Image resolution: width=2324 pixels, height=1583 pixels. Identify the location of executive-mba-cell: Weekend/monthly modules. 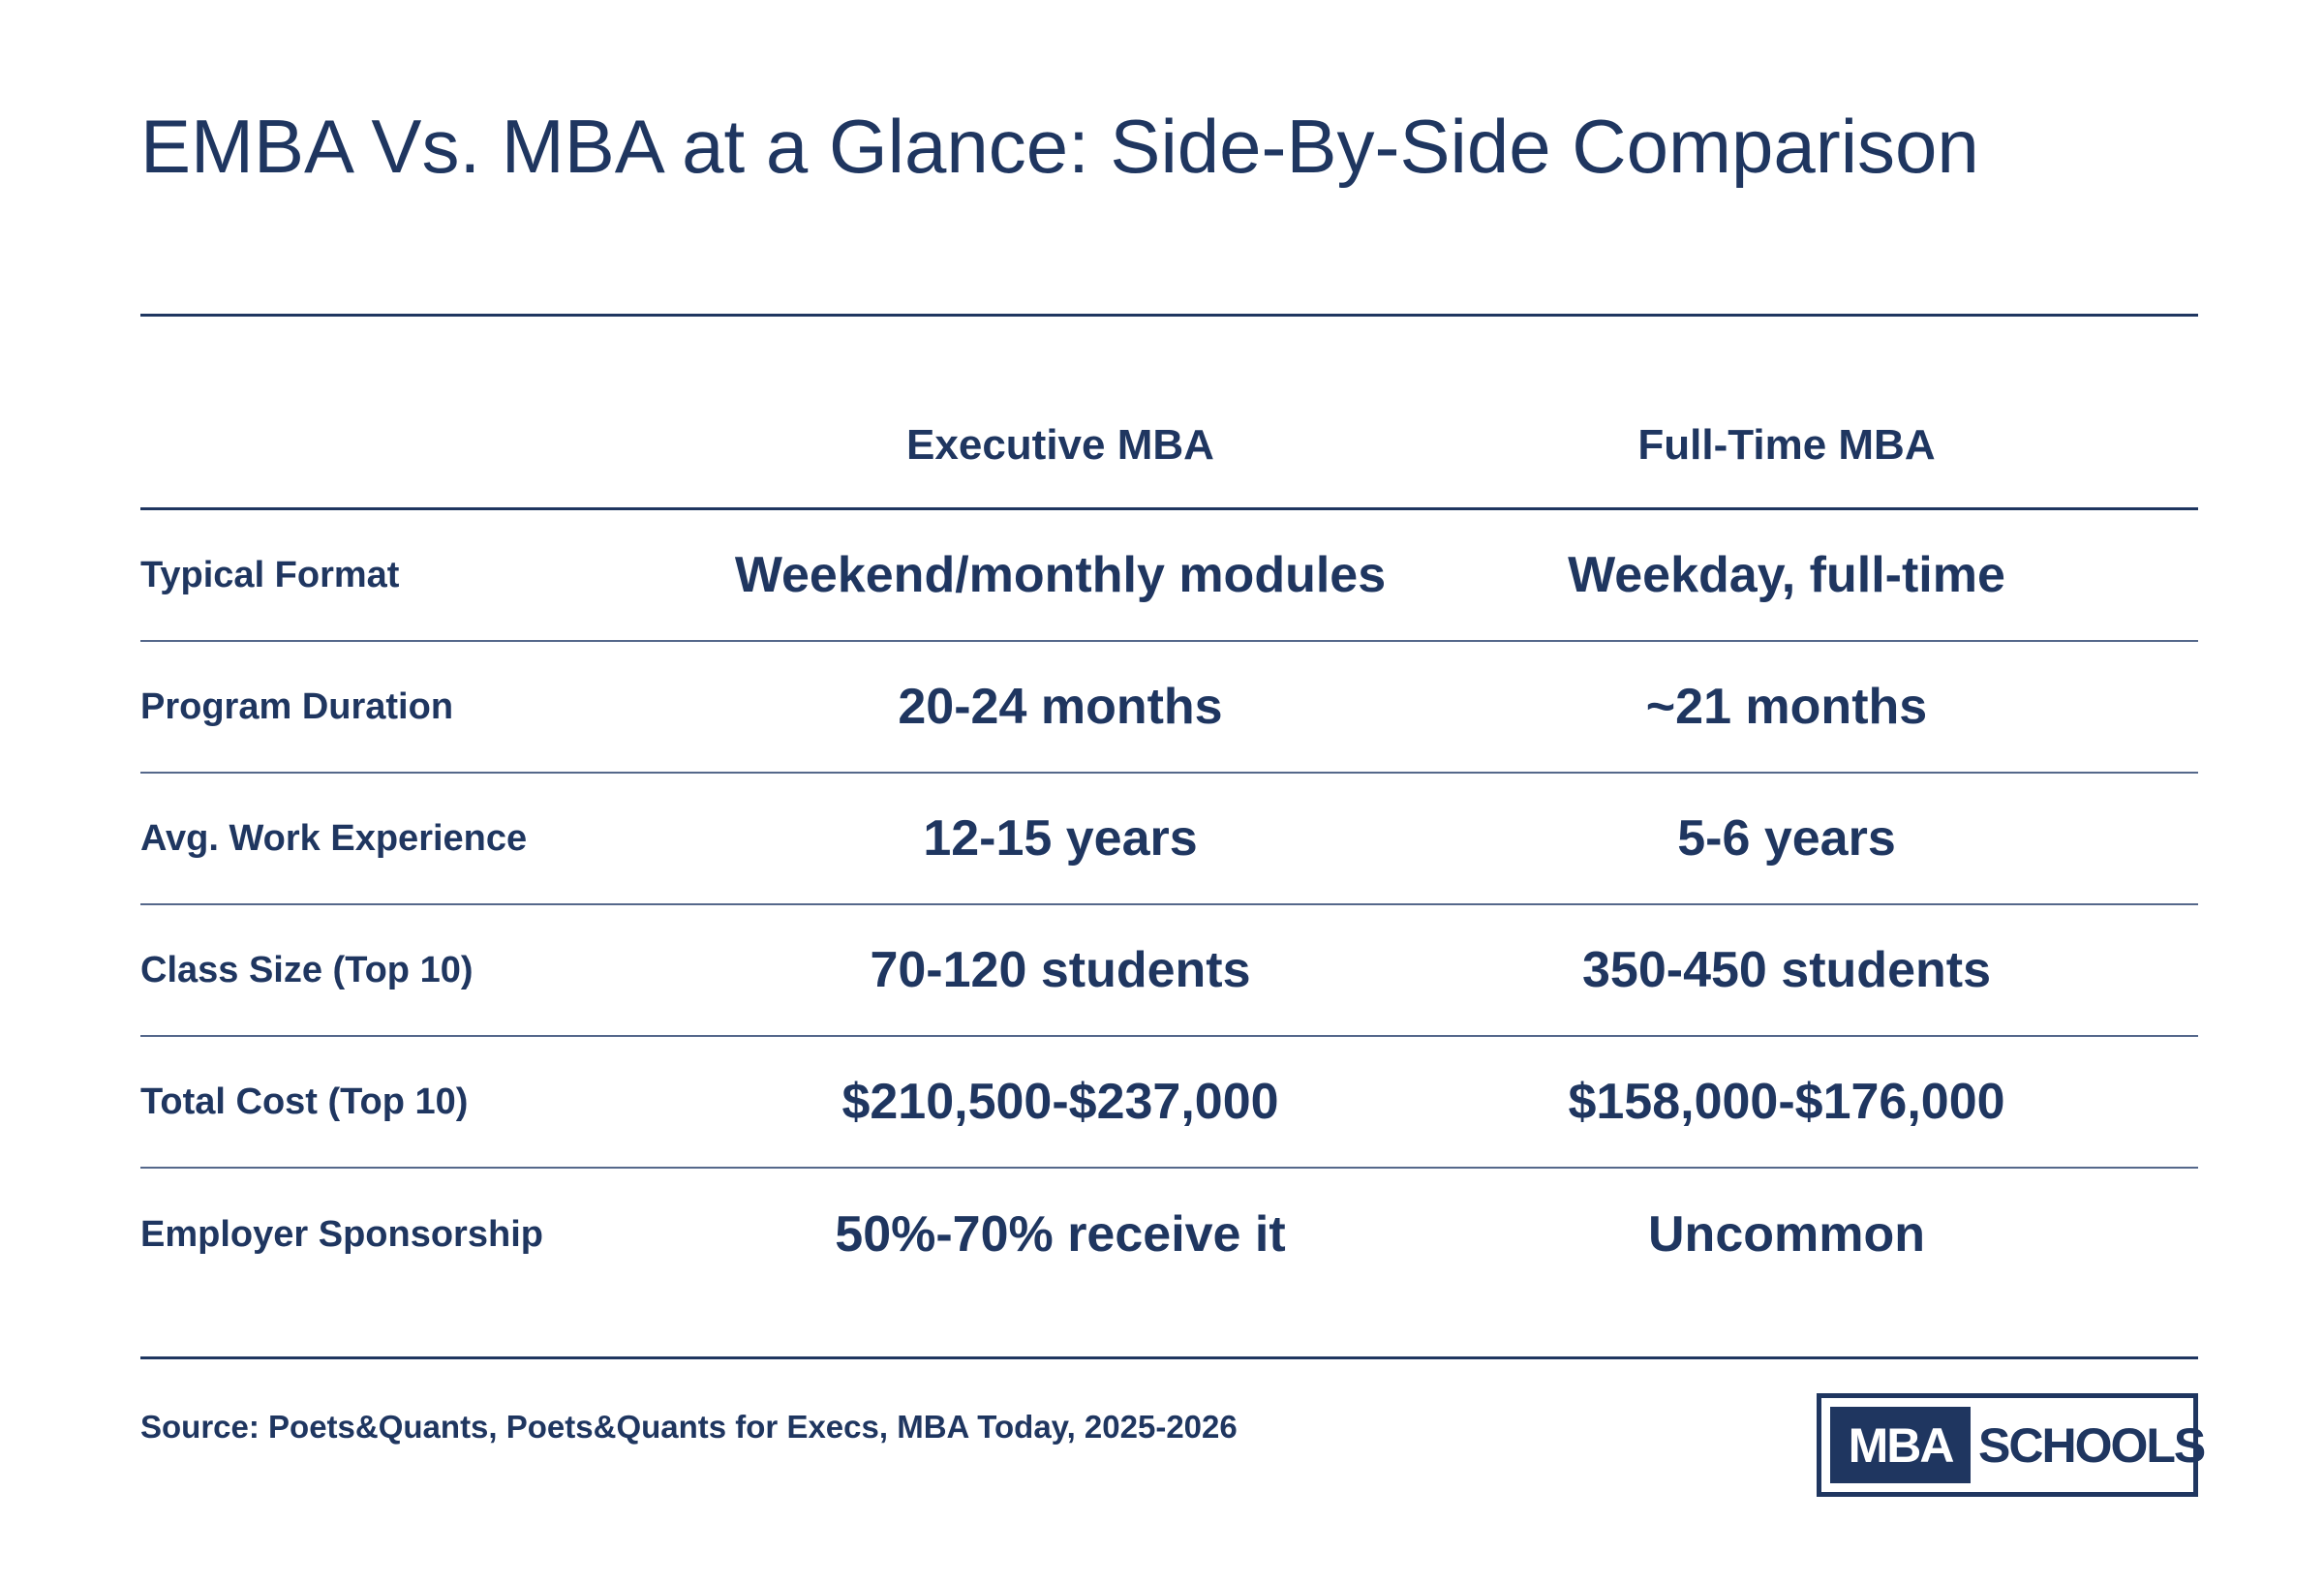
(1061, 575).